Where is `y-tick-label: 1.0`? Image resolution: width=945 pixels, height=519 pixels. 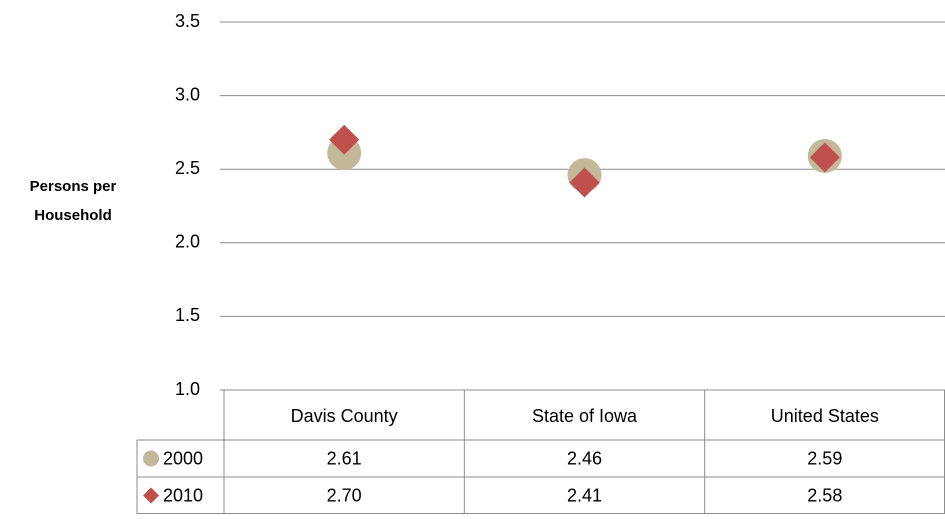
y-tick-label: 1.0 is located at coordinates (187, 389).